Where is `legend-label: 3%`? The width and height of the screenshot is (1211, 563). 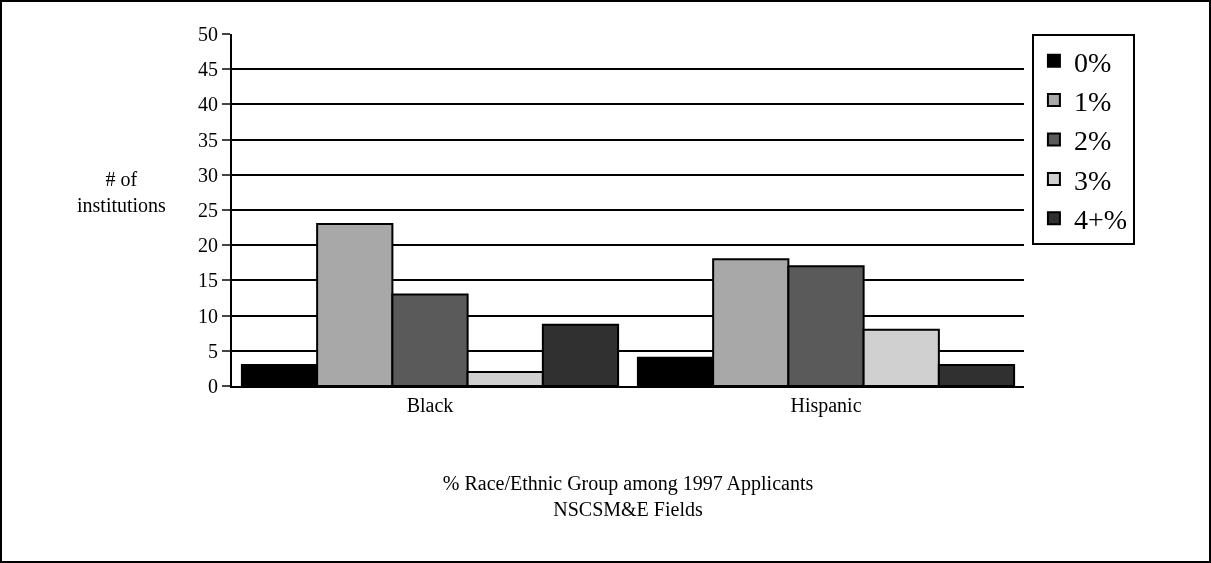 legend-label: 3% is located at coordinates (1092, 180).